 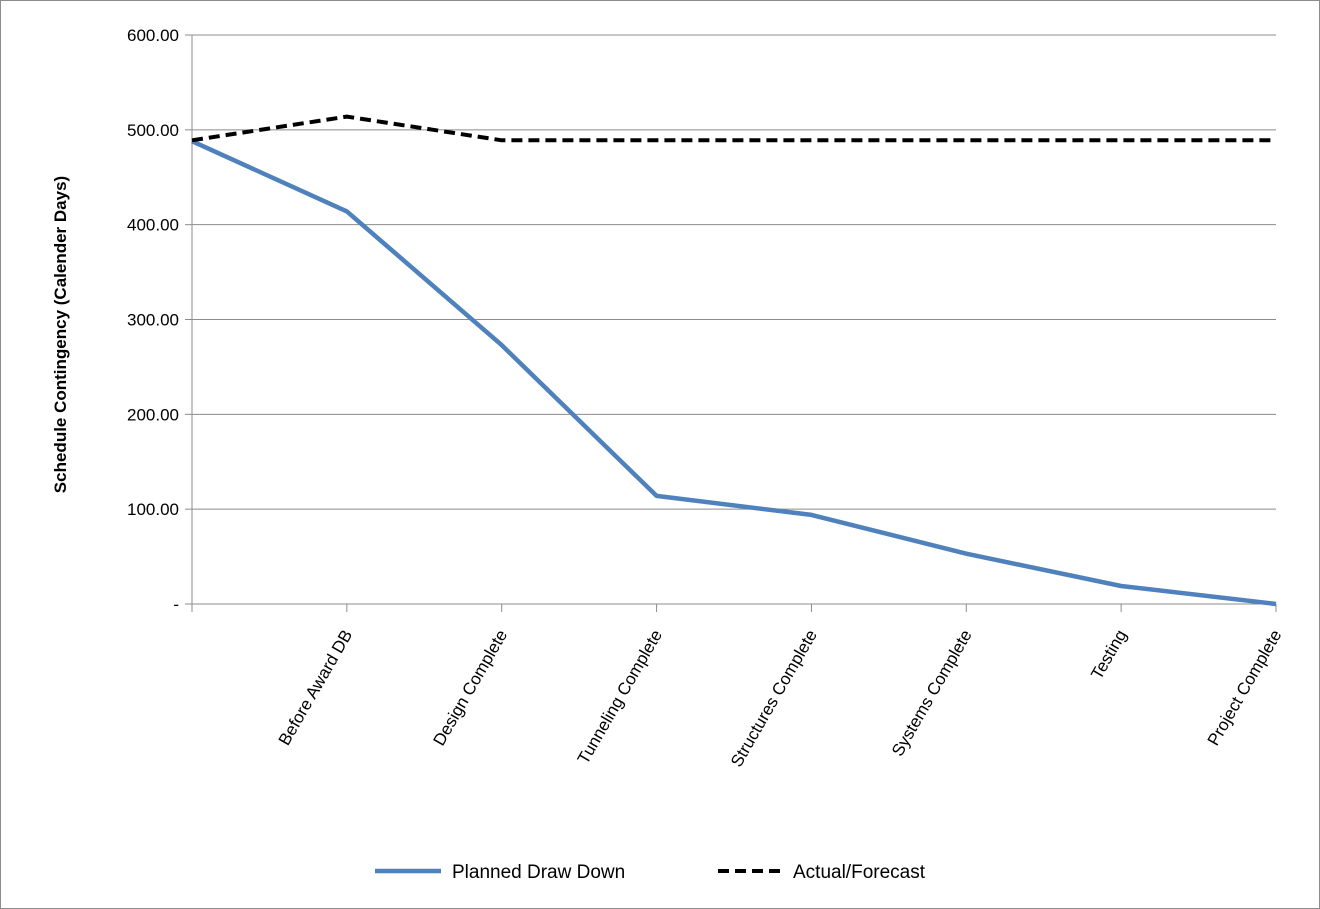 I want to click on x-tick-label: Systems Complete, so click(x=932, y=692).